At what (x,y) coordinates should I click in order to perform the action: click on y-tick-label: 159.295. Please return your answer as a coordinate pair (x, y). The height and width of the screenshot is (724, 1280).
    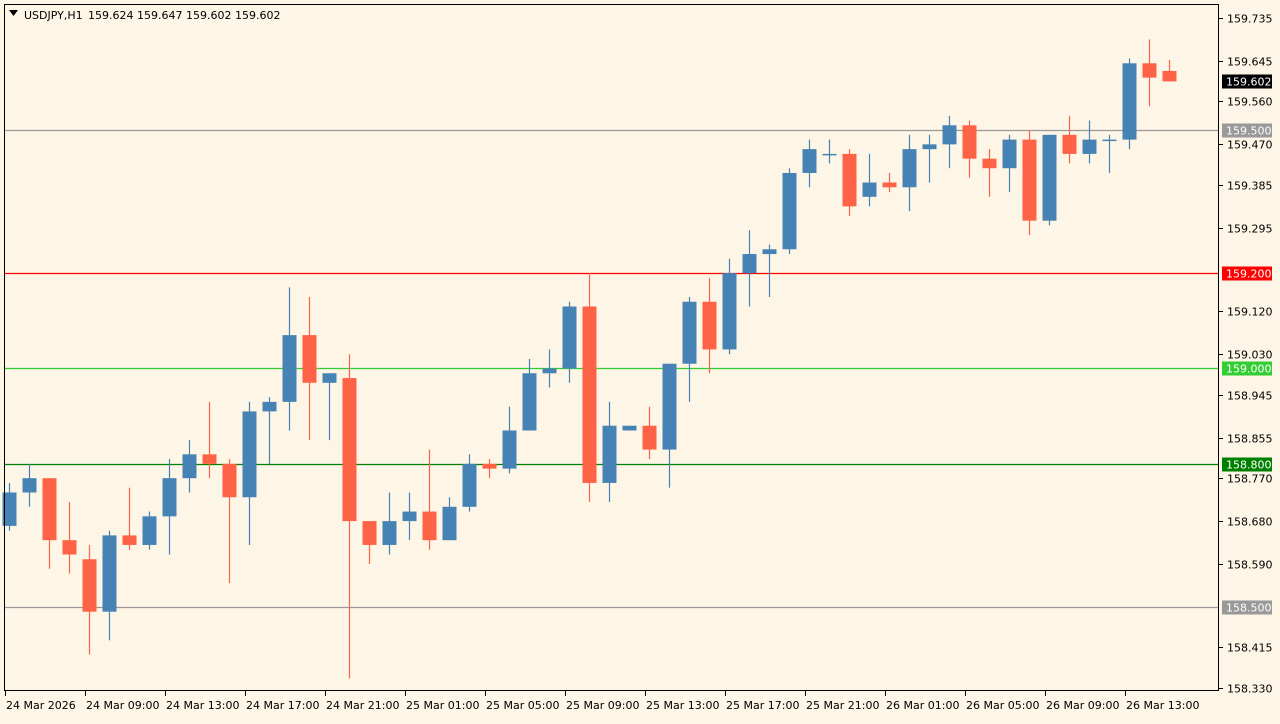
    Looking at the image, I should click on (1250, 229).